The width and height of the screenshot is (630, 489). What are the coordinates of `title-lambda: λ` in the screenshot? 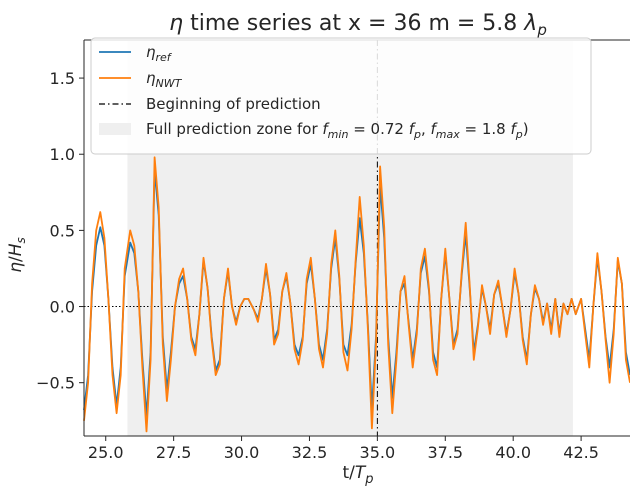 It's located at (530, 23).